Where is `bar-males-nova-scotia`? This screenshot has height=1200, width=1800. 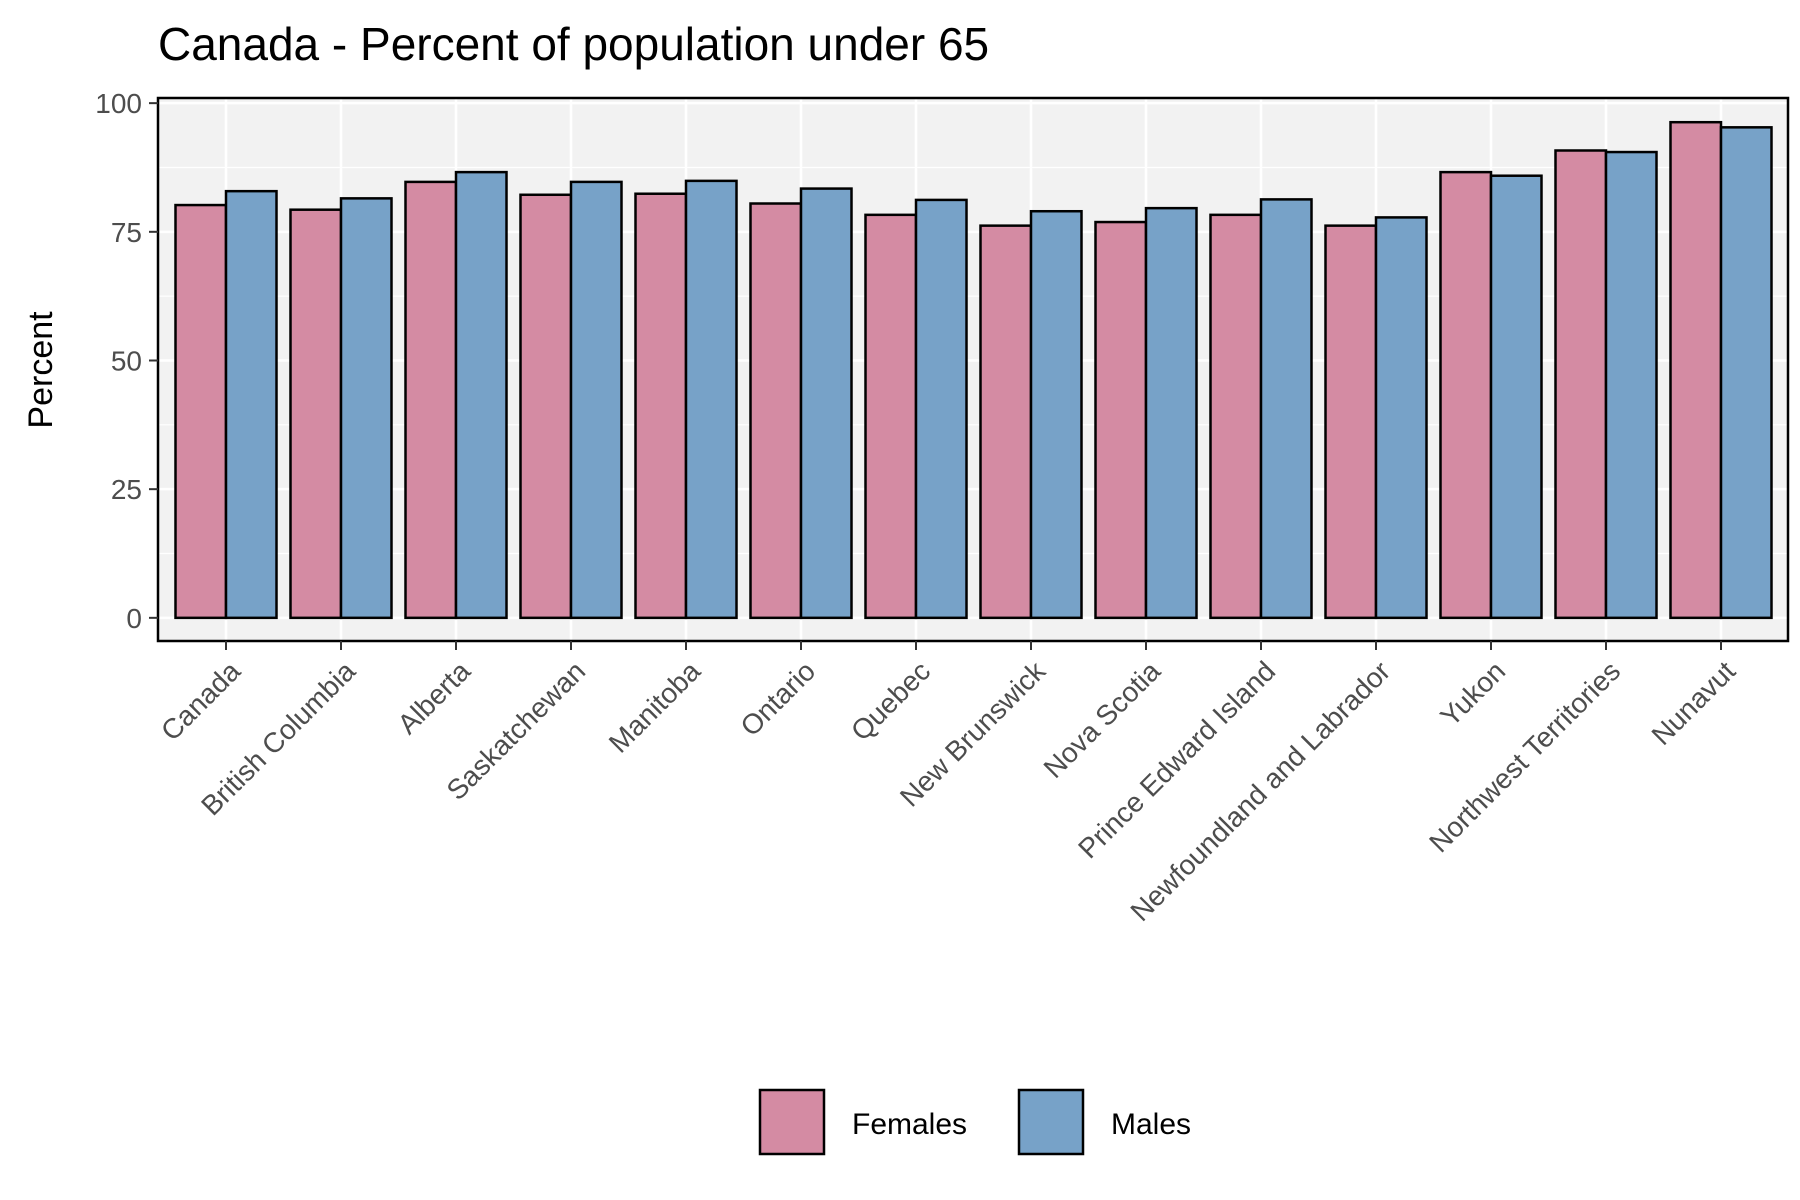
bar-males-nova-scotia is located at coordinates (1171, 413).